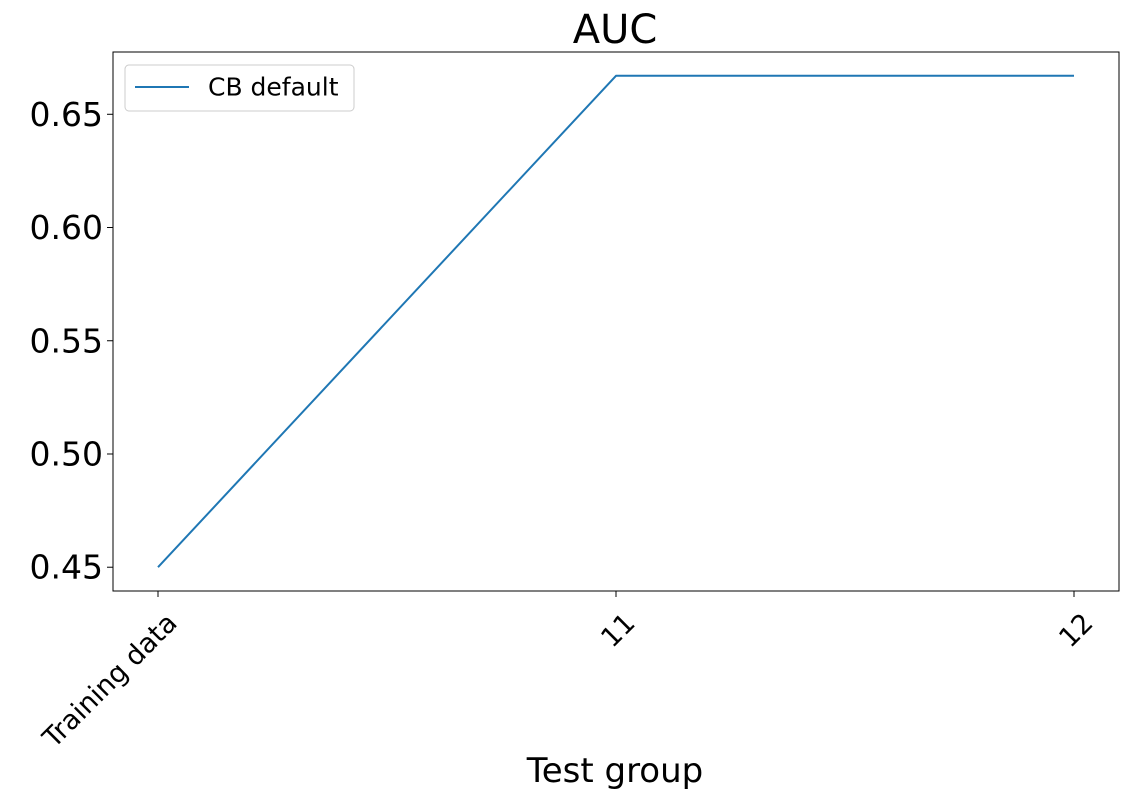  Describe the element at coordinates (66, 340) in the screenshot. I see `y-tick-label: 0.55` at that location.